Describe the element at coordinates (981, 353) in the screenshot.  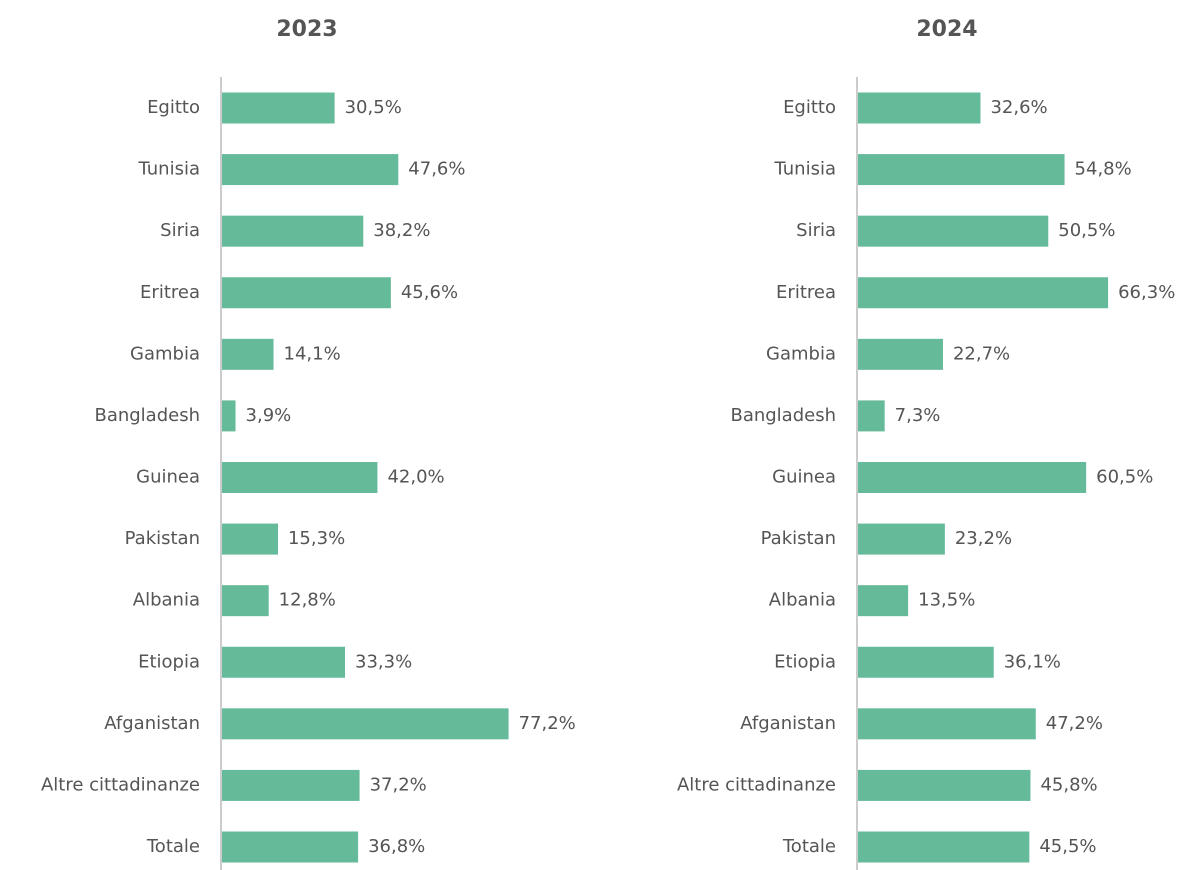
I see `value-label: 22,7%` at that location.